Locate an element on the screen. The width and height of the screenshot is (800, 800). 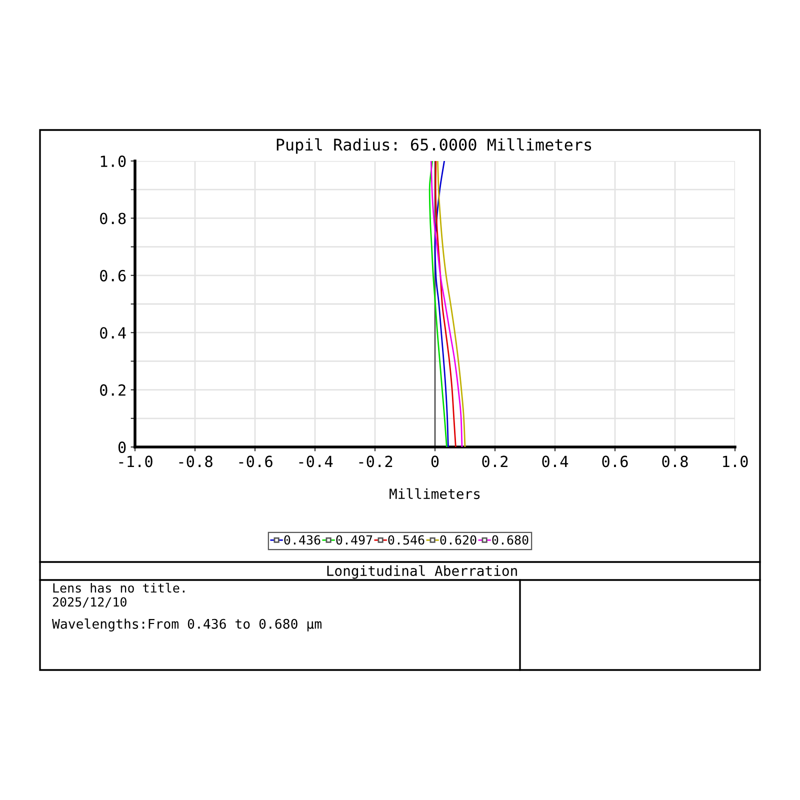
x-tick-label: 0.6 is located at coordinates (615, 462).